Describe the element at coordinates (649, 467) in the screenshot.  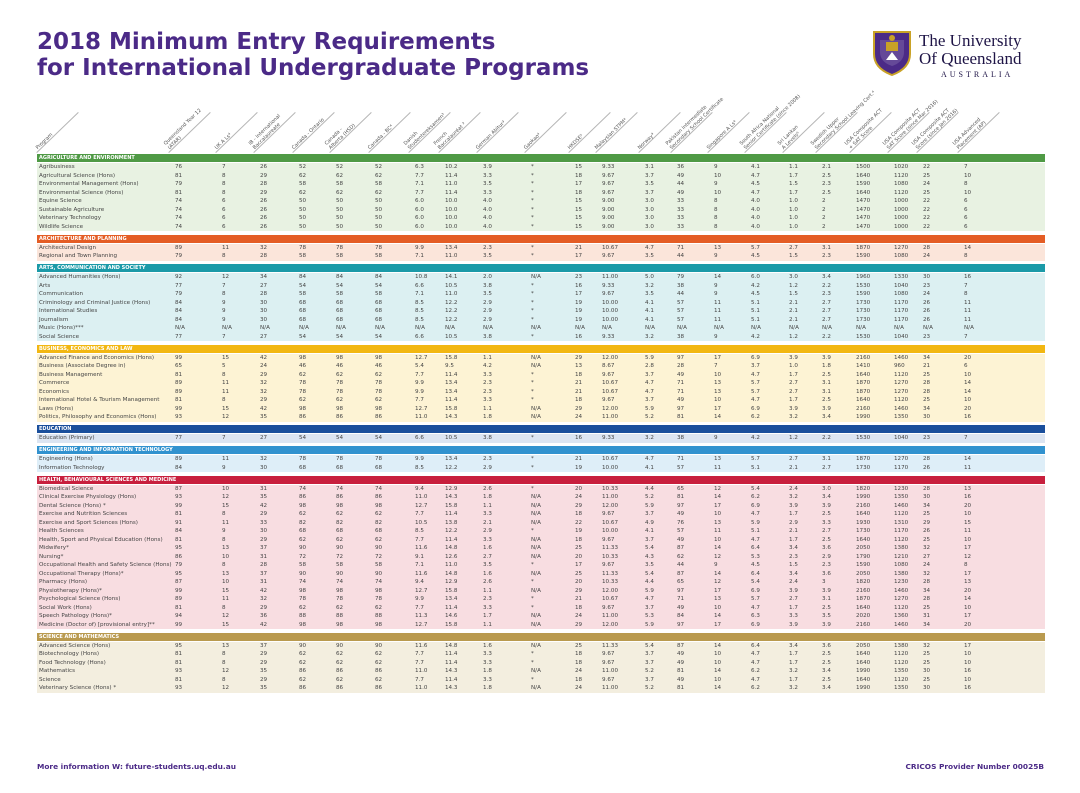
I see `requirement-cell: 4.1` at that location.